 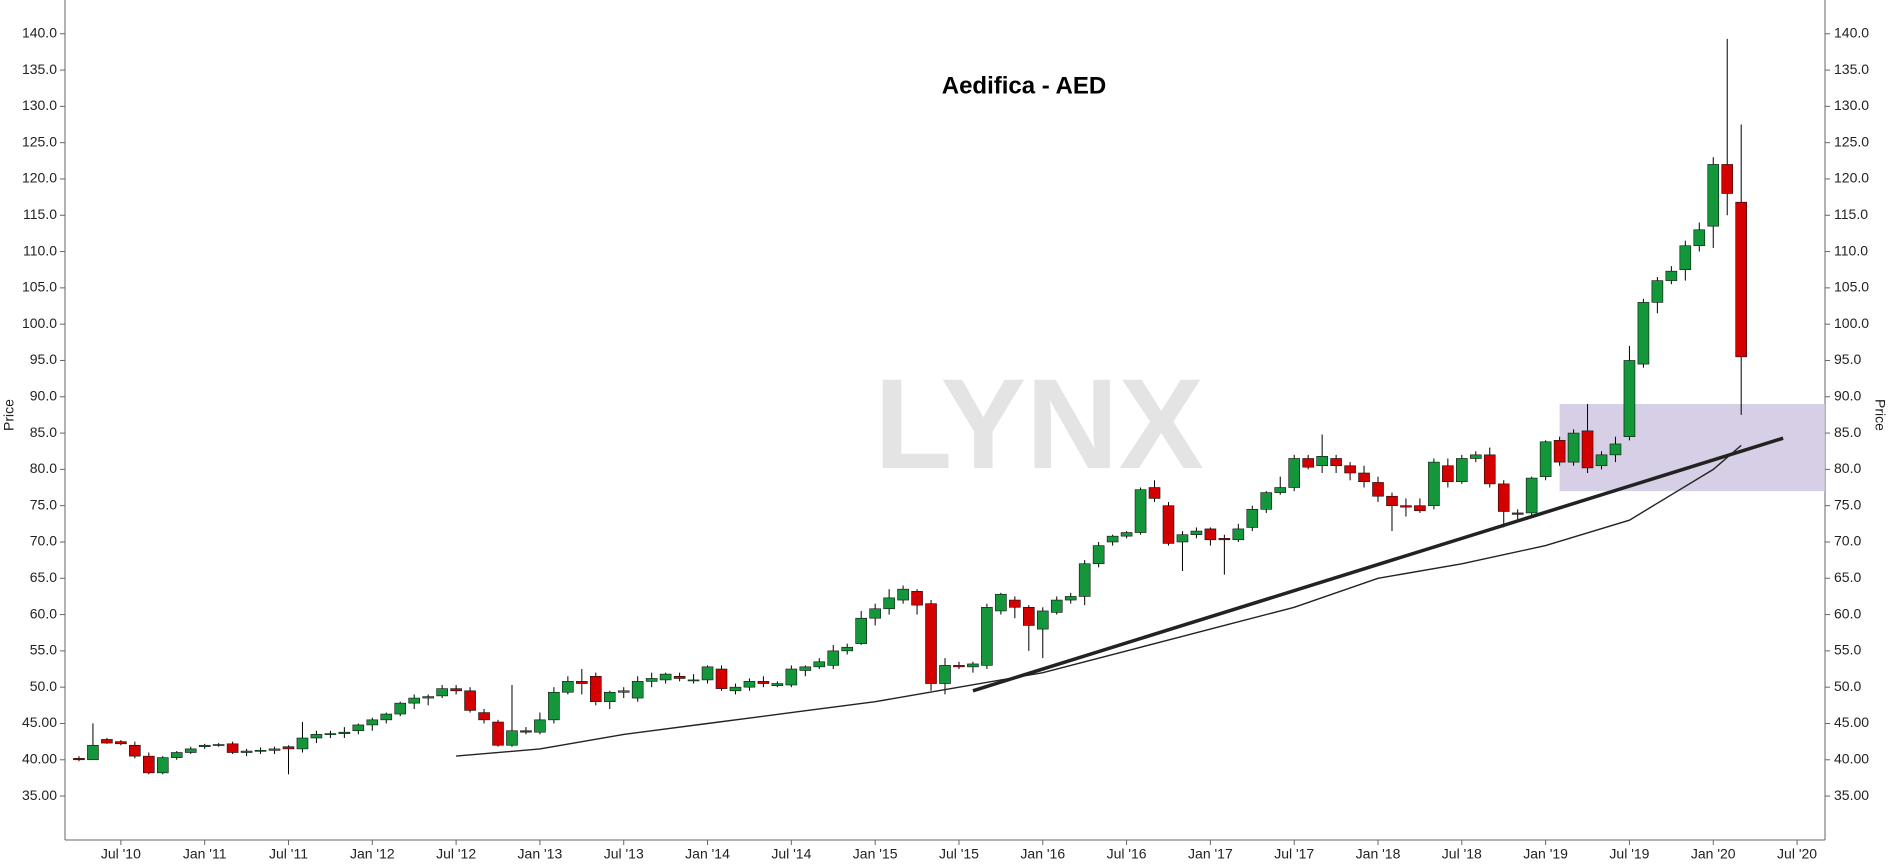 I want to click on x-tick-label: Jul '18, so click(x=1462, y=854).